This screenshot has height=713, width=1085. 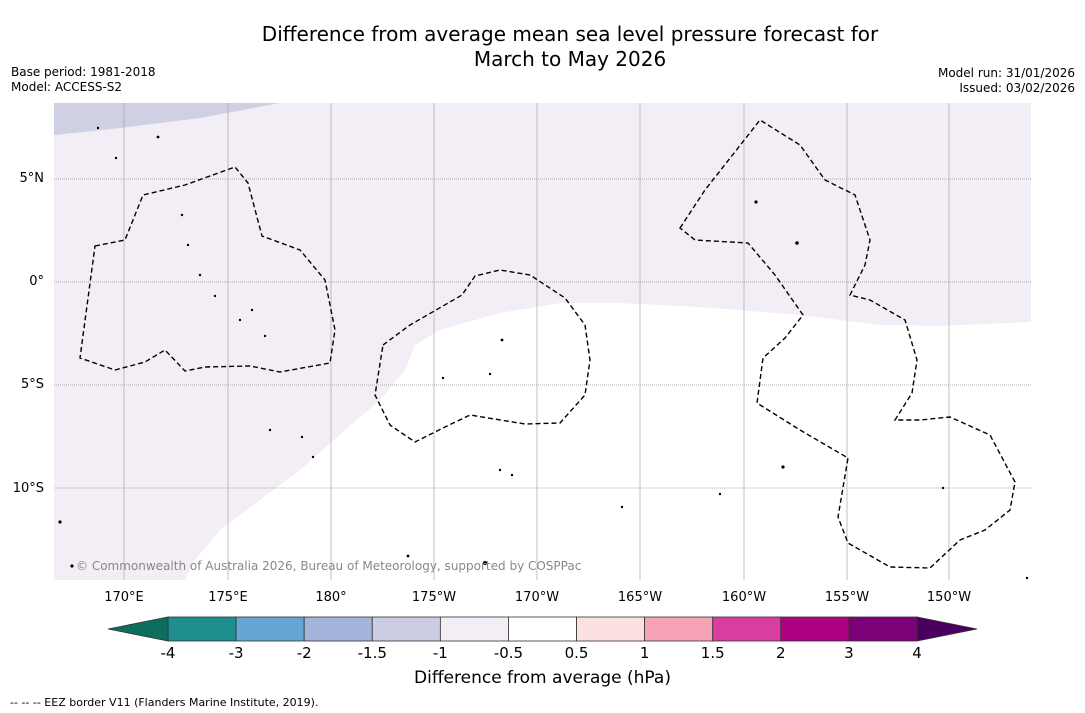 What do you see at coordinates (781, 653) in the screenshot?
I see `colorbar-tick-label: 2` at bounding box center [781, 653].